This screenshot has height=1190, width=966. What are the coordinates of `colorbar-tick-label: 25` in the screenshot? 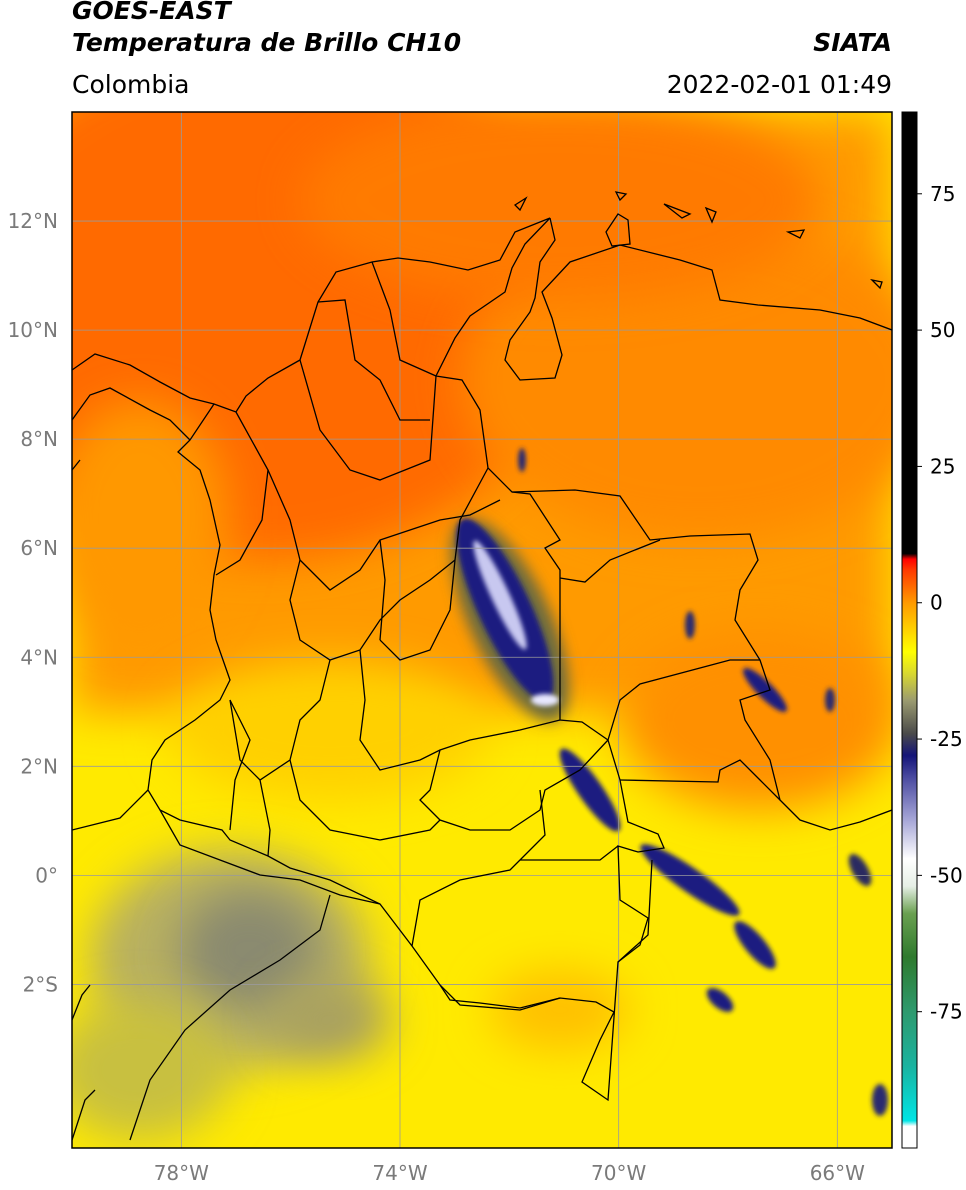 It's located at (942, 466).